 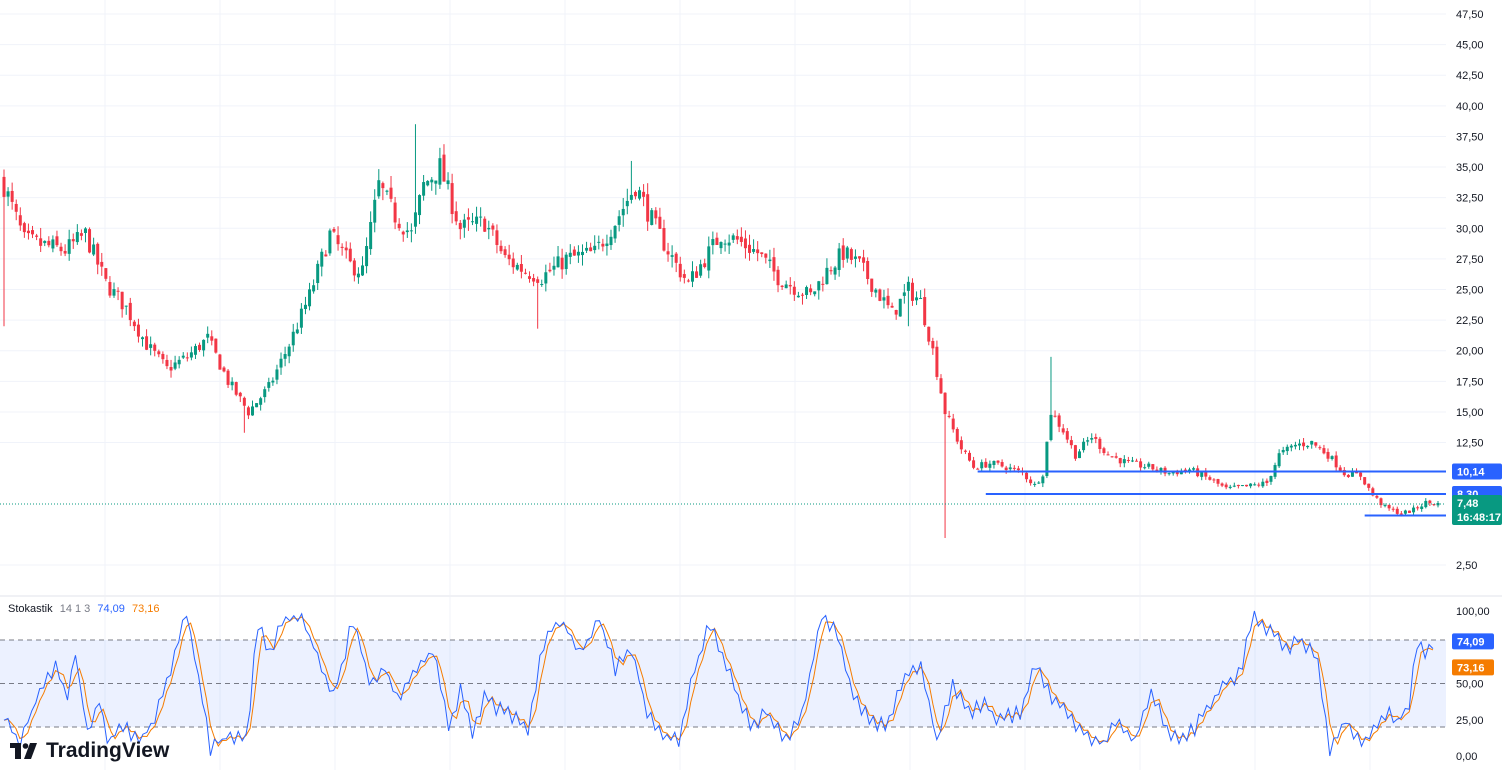 I want to click on last-price-tag-text: 16:48:17, so click(x=1479, y=518).